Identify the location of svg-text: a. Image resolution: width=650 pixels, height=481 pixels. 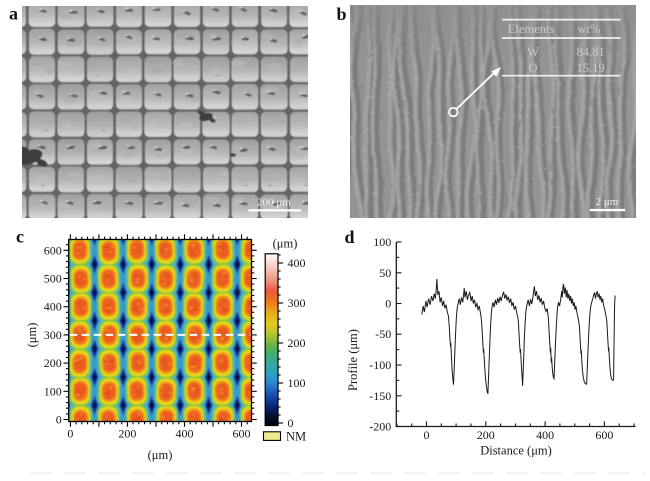
(13, 14).